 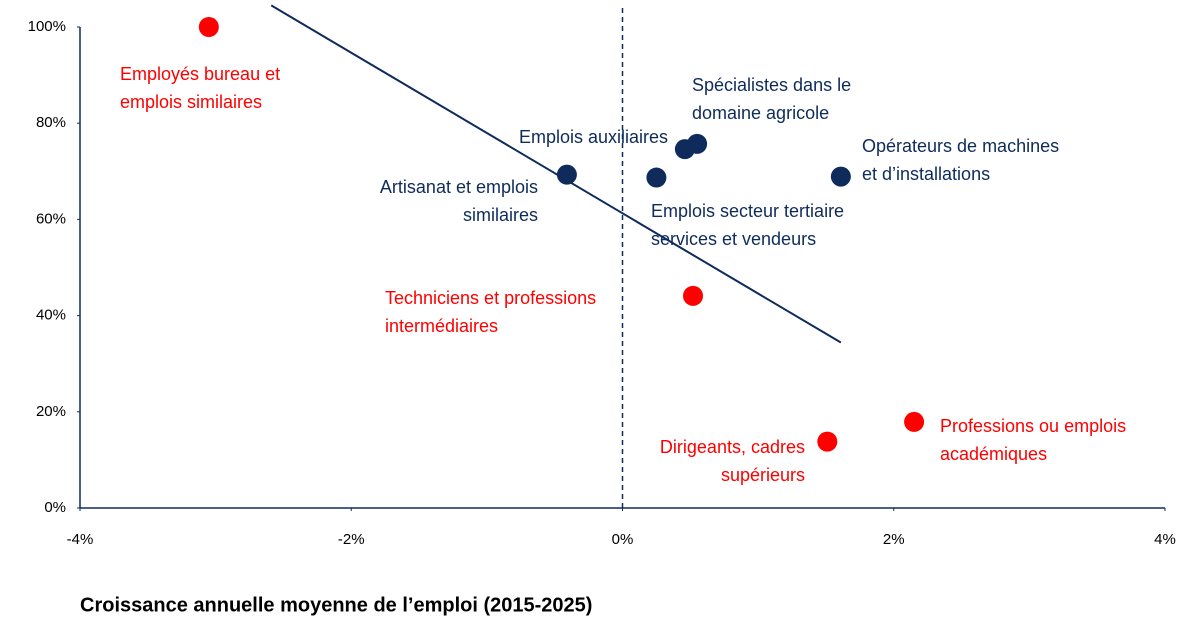 I want to click on point-label: académiques, so click(x=993, y=454).